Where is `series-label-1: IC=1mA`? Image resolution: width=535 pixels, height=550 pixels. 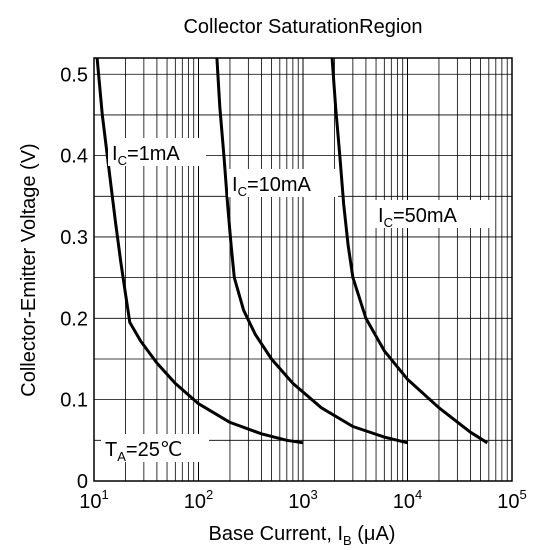
series-label-1: IC=1mA is located at coordinates (146, 155).